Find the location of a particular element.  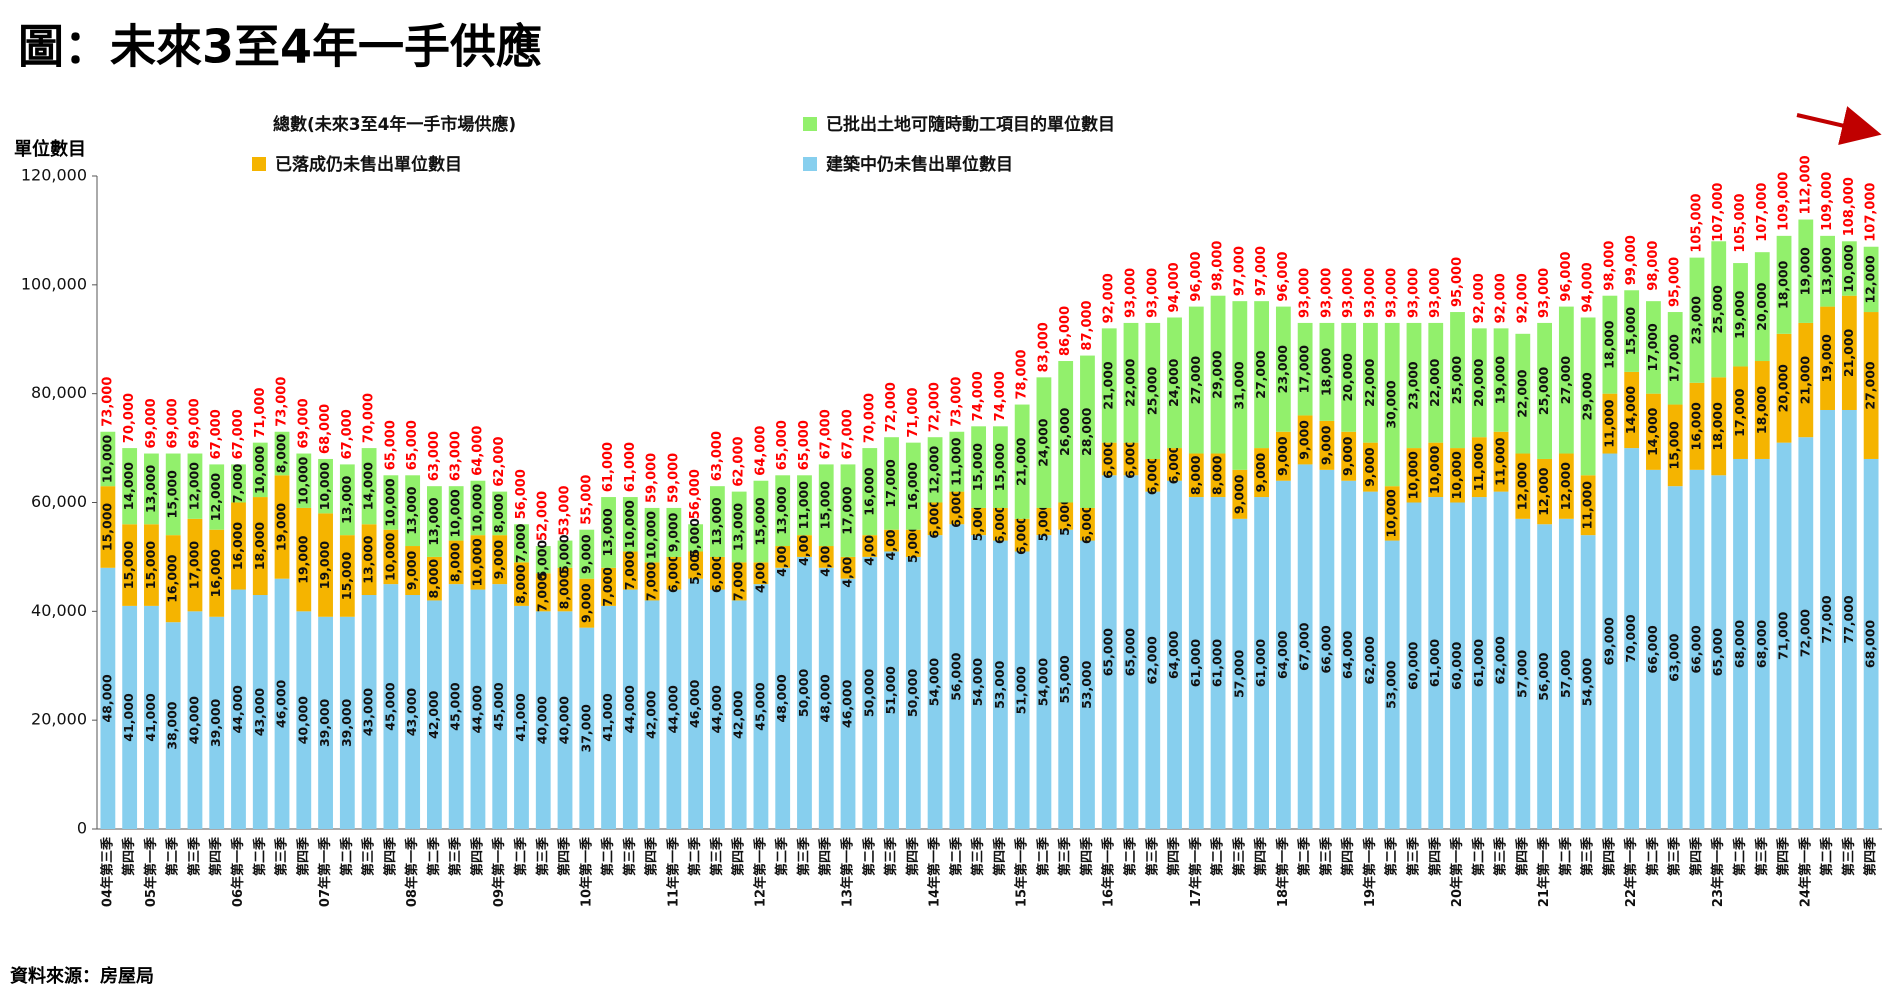

data-label: 45,000 is located at coordinates (498, 706).